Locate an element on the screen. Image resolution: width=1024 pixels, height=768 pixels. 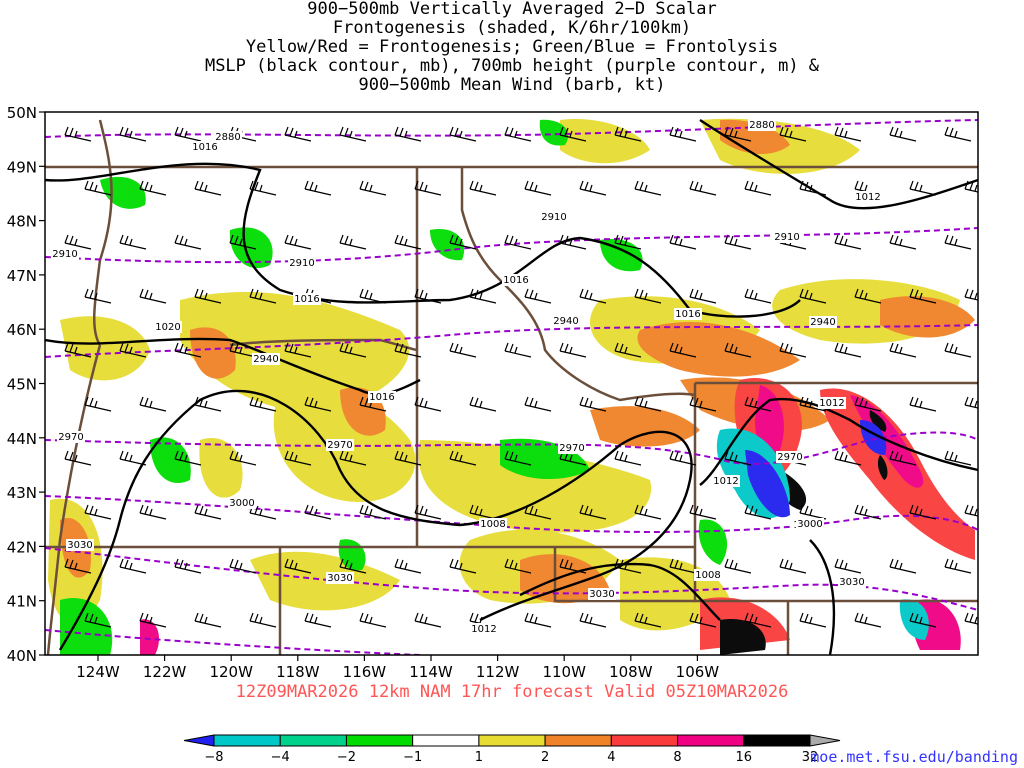
lat-label: 48N is located at coordinates (22, 222).